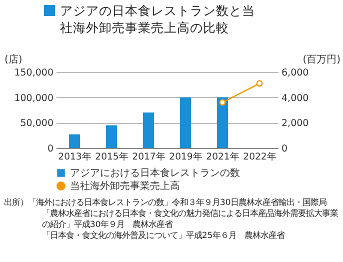 Image resolution: width=343 pixels, height=262 pixels. Describe the element at coordinates (148, 157) in the screenshot. I see `x-tick-label: 2017年` at that location.